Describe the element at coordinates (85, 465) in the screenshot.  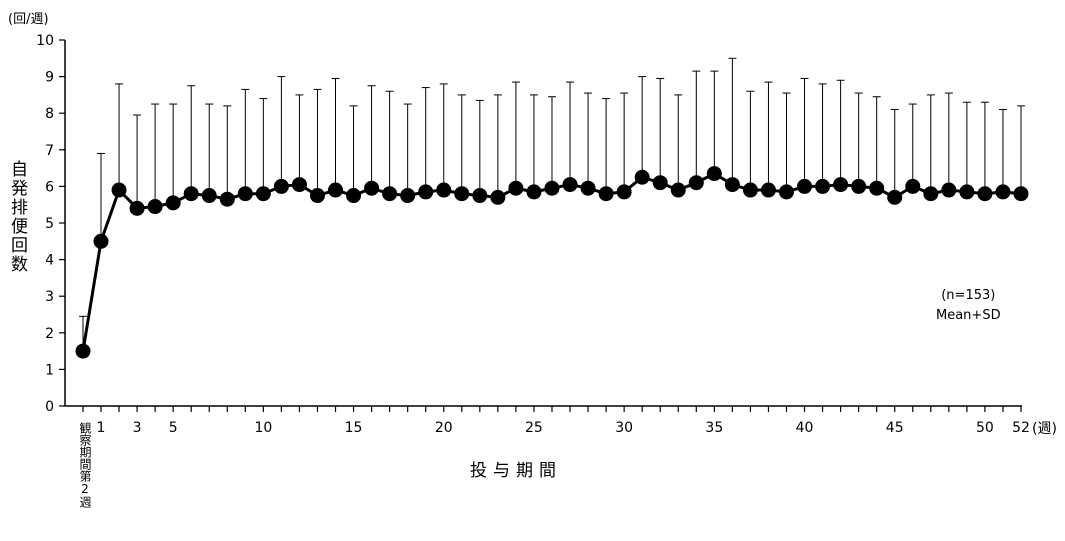
I see `baseline-tick-label: 観察期間第2週` at that location.